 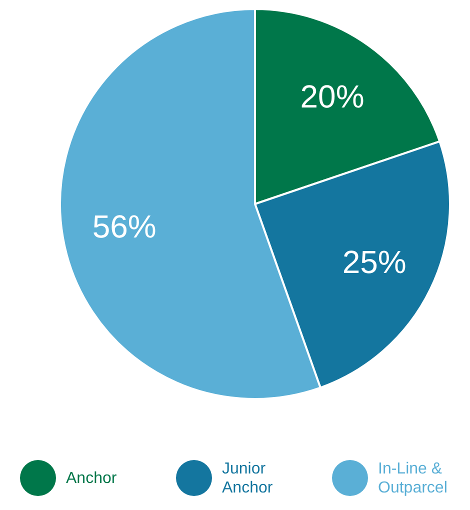 What do you see at coordinates (374, 262) in the screenshot?
I see `data-label: 25%` at bounding box center [374, 262].